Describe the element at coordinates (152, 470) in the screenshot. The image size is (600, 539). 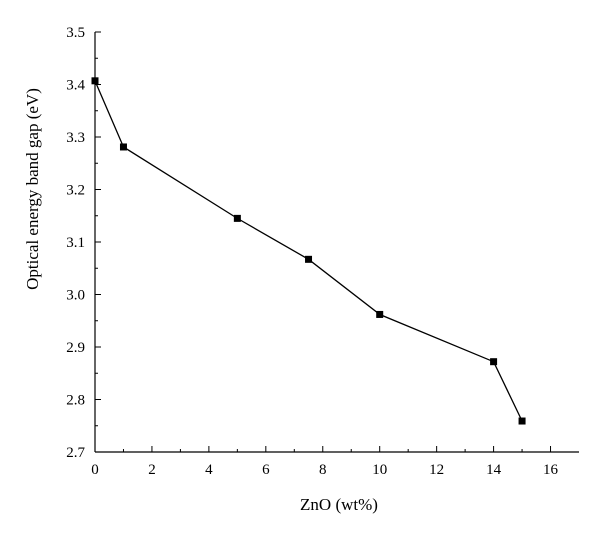
I see `x-tick-label: 2` at that location.